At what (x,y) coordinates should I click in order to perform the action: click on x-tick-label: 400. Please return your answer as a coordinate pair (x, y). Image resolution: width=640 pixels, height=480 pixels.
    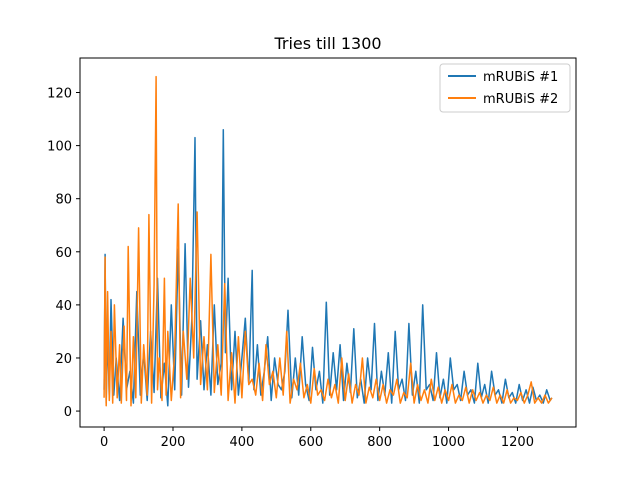
    Looking at the image, I should click on (241, 442).